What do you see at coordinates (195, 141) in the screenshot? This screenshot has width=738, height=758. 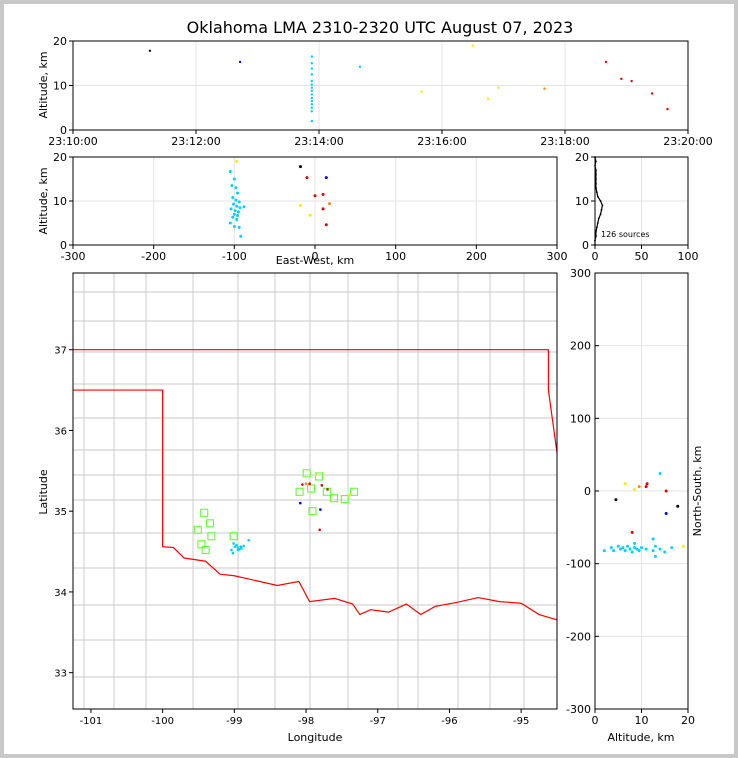 I see `x-tick-label: 23:12:00` at bounding box center [195, 141].